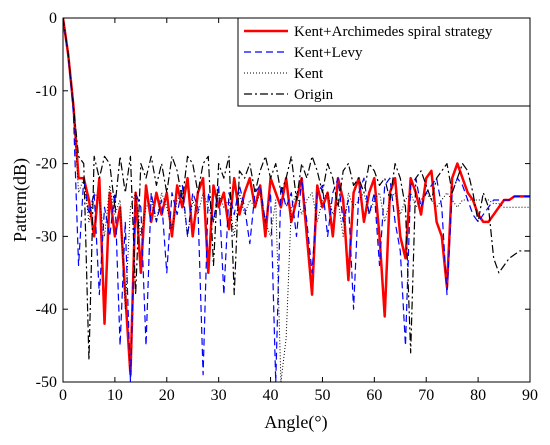 The width and height of the screenshot is (550, 445). Describe the element at coordinates (309, 74) in the screenshot. I see `legend-label: Kent` at that location.